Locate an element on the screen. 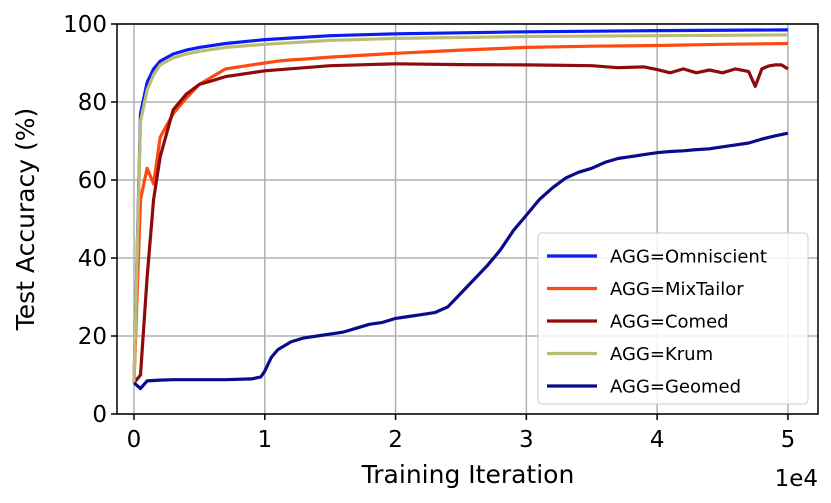 The image size is (831, 503). legend-frame is located at coordinates (673, 318).